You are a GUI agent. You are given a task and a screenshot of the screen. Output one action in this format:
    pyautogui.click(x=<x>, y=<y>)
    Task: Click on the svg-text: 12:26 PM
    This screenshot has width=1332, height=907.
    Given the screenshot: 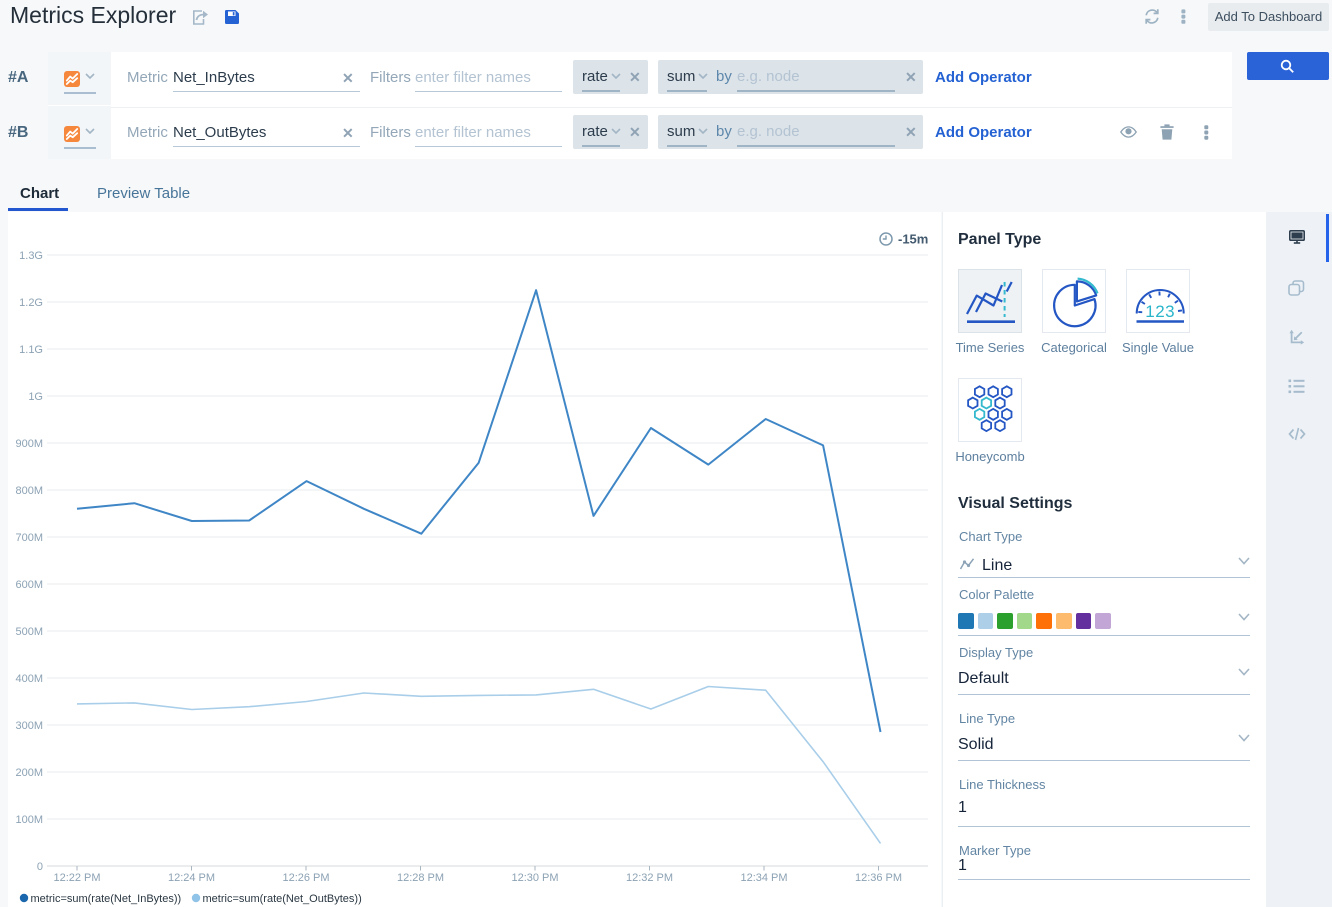 What is the action you would take?
    pyautogui.click(x=305, y=878)
    